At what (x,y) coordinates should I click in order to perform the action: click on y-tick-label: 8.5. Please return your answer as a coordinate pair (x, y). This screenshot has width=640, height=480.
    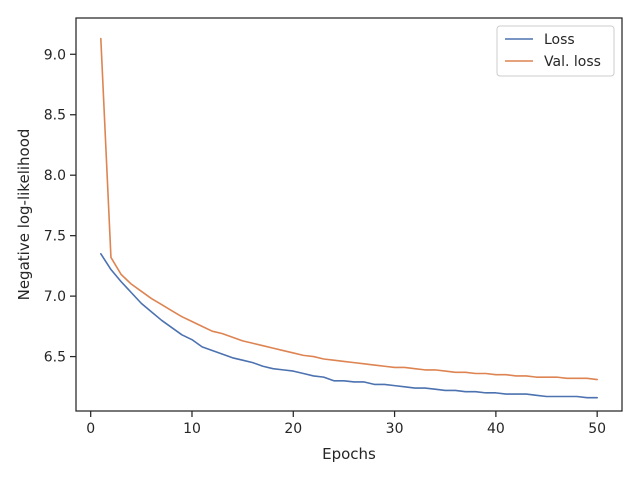
    Looking at the image, I should click on (55, 116).